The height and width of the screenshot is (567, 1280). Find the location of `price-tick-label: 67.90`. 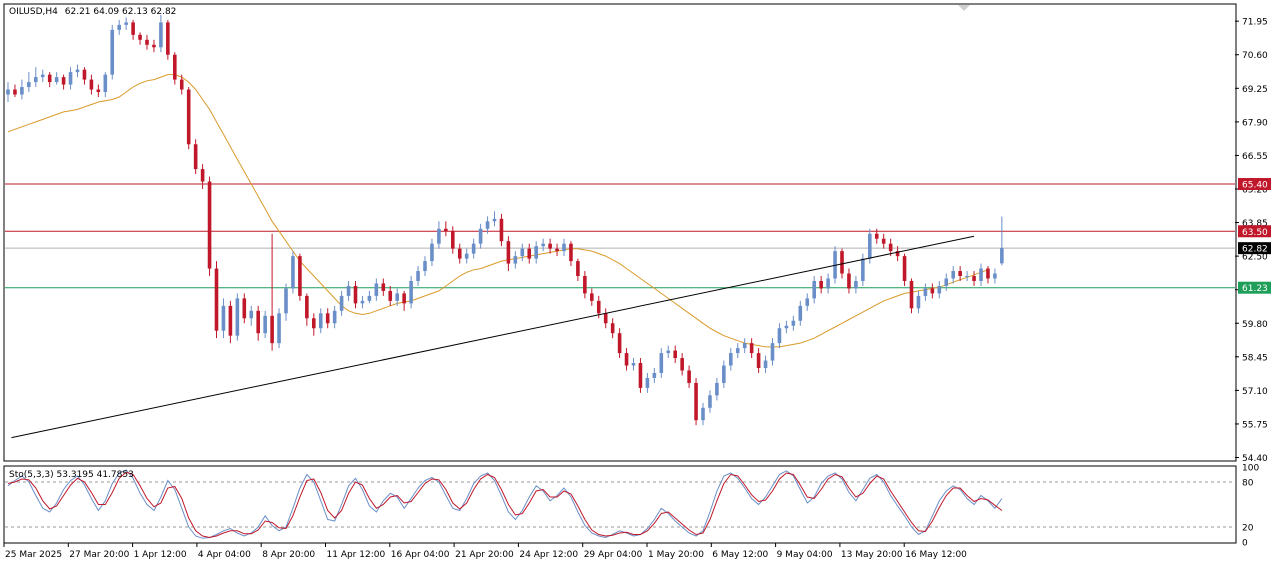

price-tick-label: 67.90 is located at coordinates (1255, 123).